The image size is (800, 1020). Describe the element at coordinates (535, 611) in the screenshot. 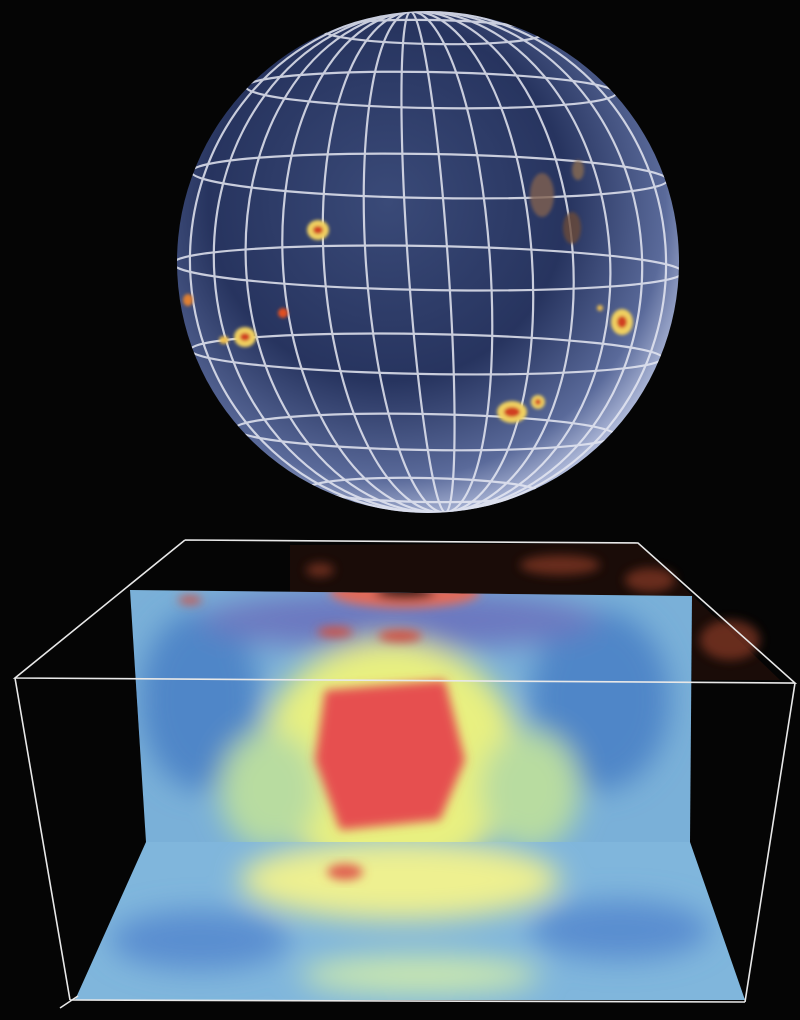

I see `surface-texture` at that location.